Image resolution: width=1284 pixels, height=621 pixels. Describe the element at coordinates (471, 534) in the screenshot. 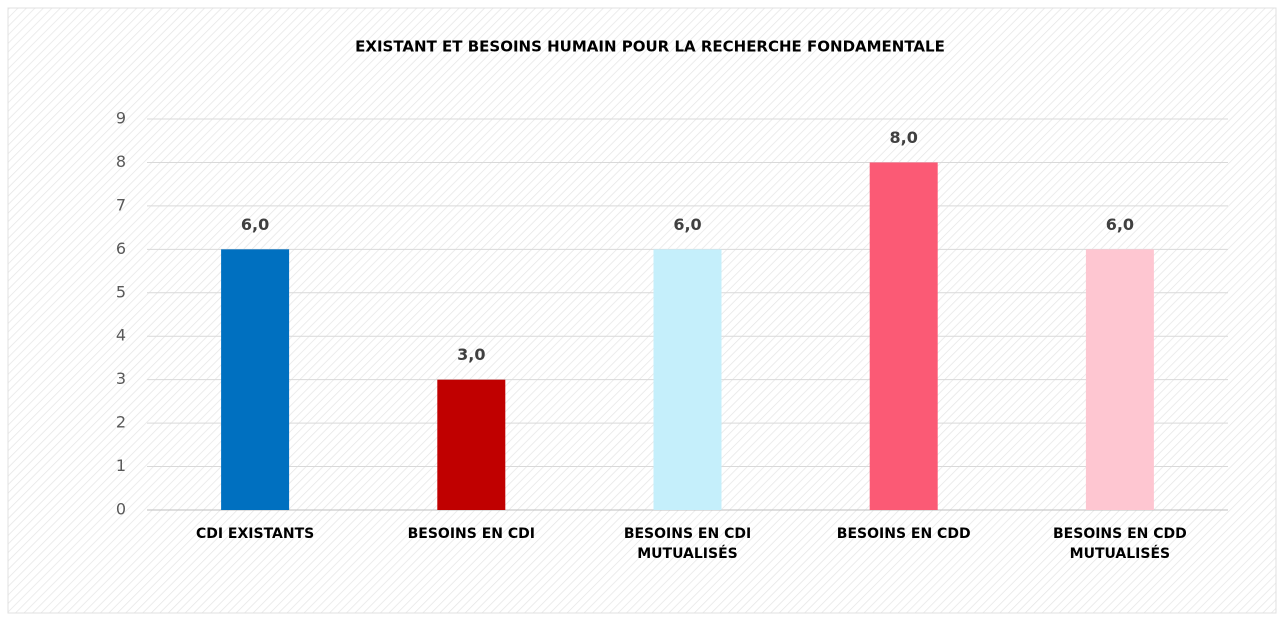

I see `x-tick-label: BESOINS EN CDI` at that location.